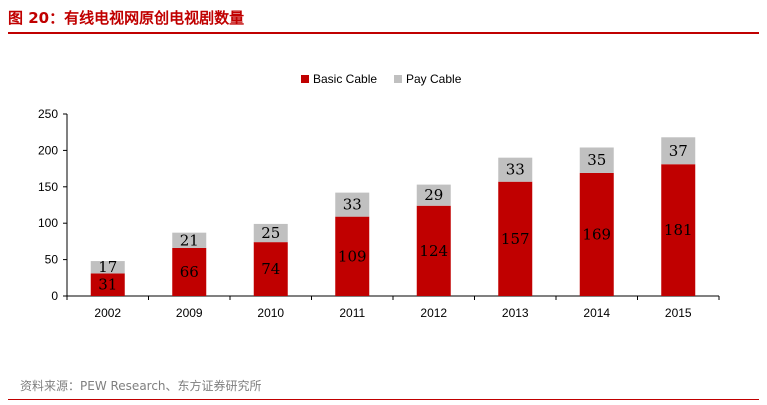  I want to click on x-tick-label: 2014, so click(596, 313).